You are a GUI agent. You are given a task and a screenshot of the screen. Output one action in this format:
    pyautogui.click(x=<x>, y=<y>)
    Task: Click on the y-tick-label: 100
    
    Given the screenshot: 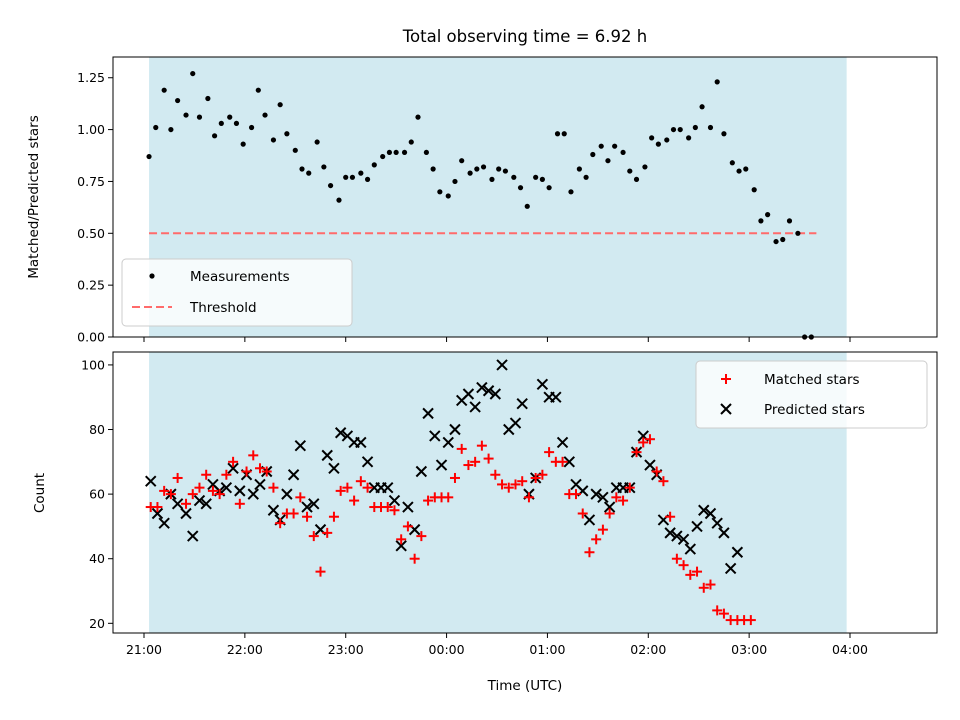 What is the action you would take?
    pyautogui.click(x=93, y=364)
    